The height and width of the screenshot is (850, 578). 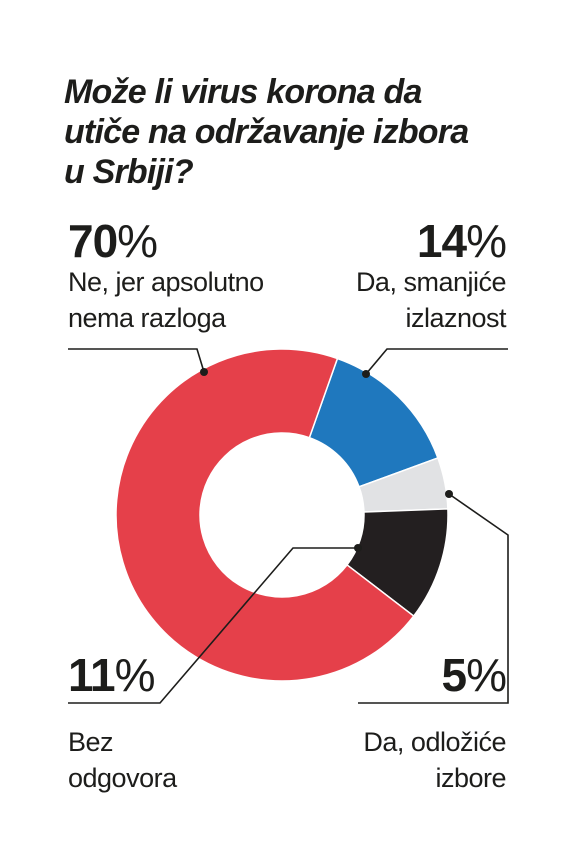 What do you see at coordinates (461, 241) in the screenshot?
I see `slice-value-da-izlaznost: 14%` at bounding box center [461, 241].